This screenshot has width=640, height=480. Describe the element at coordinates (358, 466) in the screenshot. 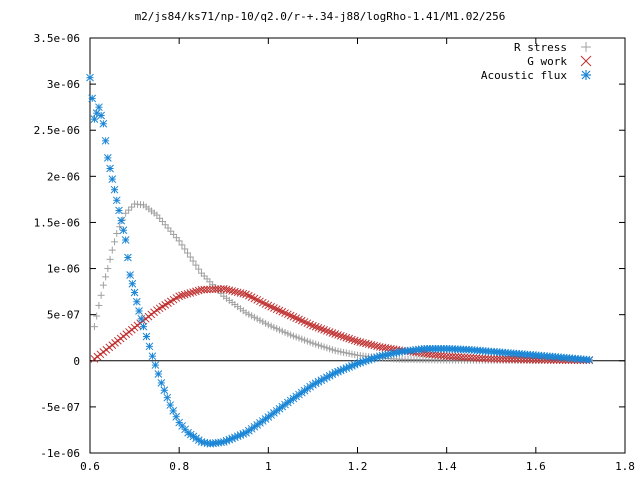

I see `x-tick-label: 1.2` at that location.